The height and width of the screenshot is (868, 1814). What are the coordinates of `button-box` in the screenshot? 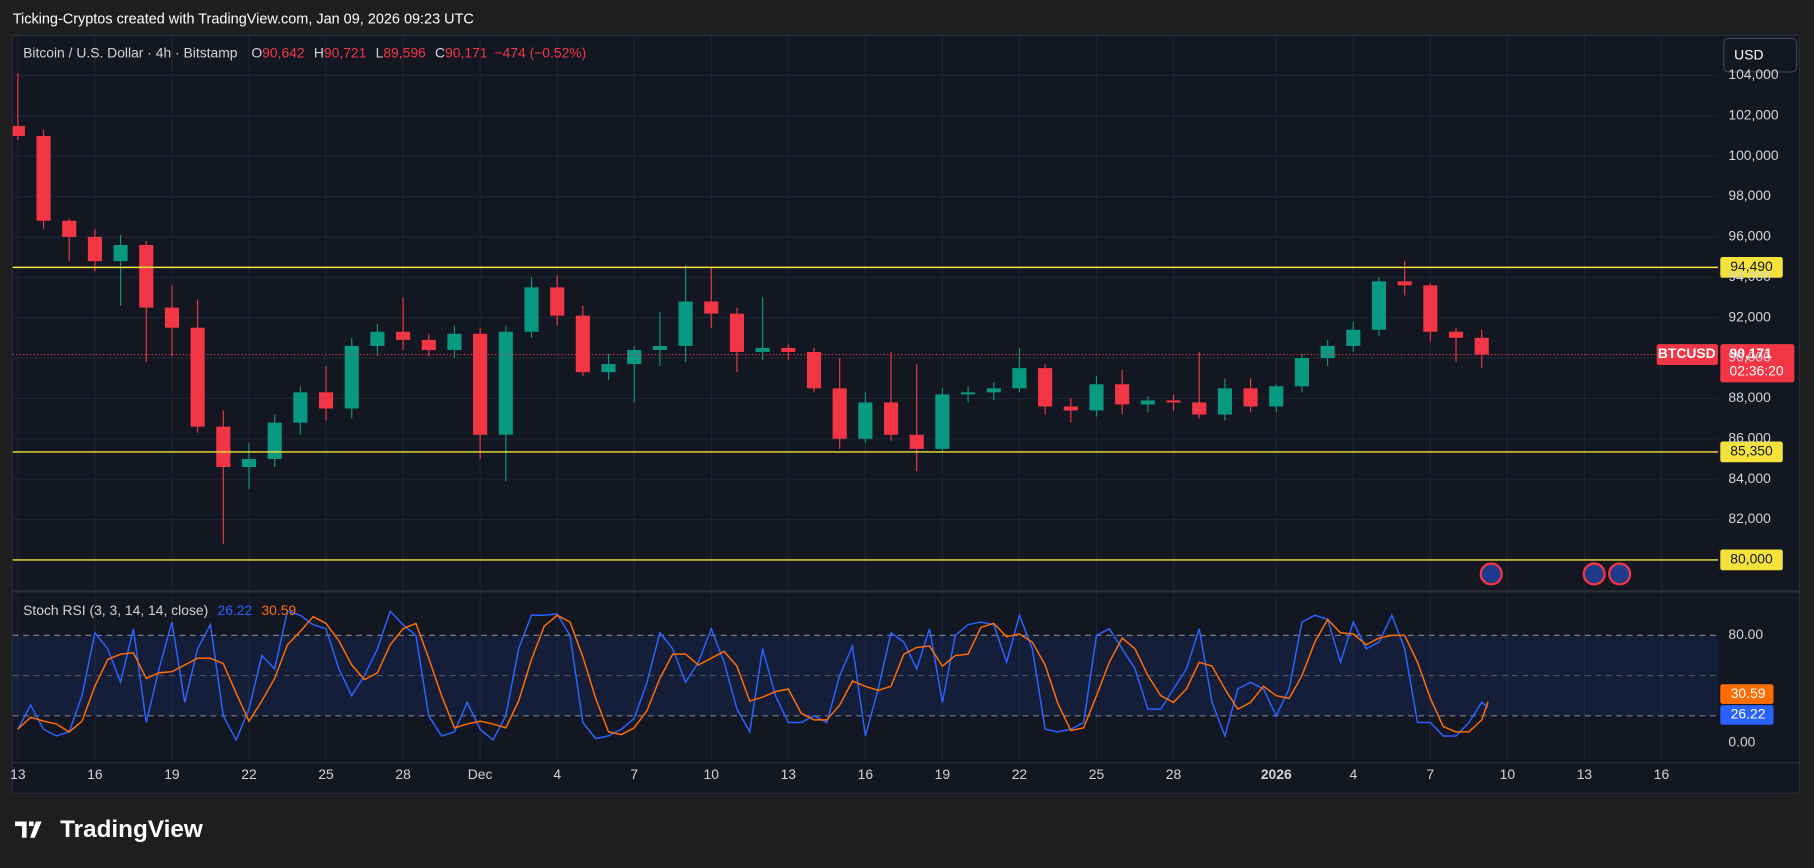 It's located at (1760, 55).